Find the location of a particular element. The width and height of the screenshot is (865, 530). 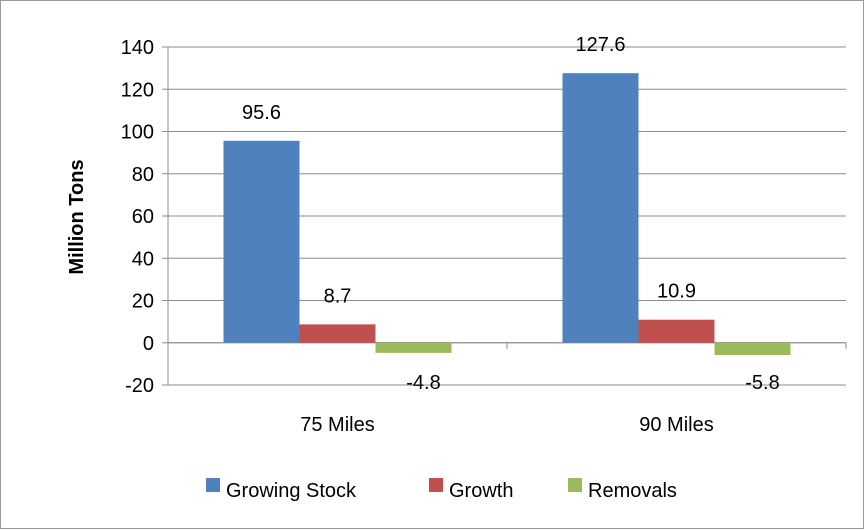

data-label: 10.9 is located at coordinates (676, 292).